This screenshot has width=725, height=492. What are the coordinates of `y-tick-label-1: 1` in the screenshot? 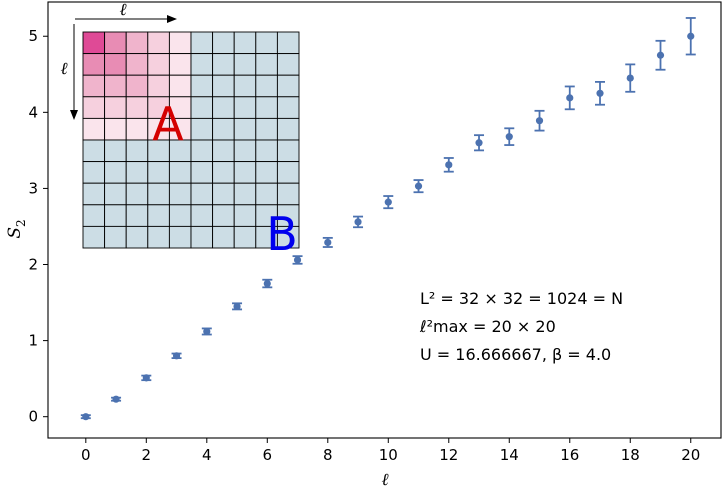 It's located at (33, 341).